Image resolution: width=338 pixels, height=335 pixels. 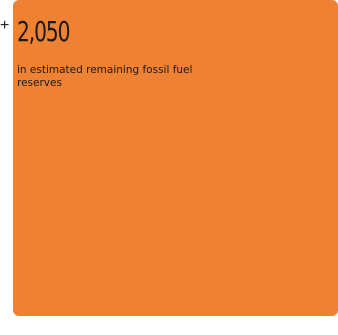 I want to click on stat-prefix: +, so click(x=5, y=25).